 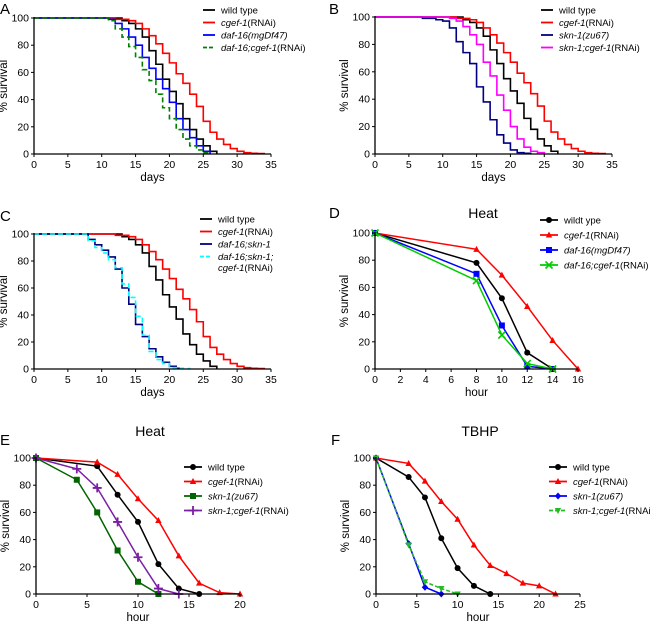 What do you see at coordinates (334, 213) in the screenshot?
I see `panel-letter: D` at bounding box center [334, 213].